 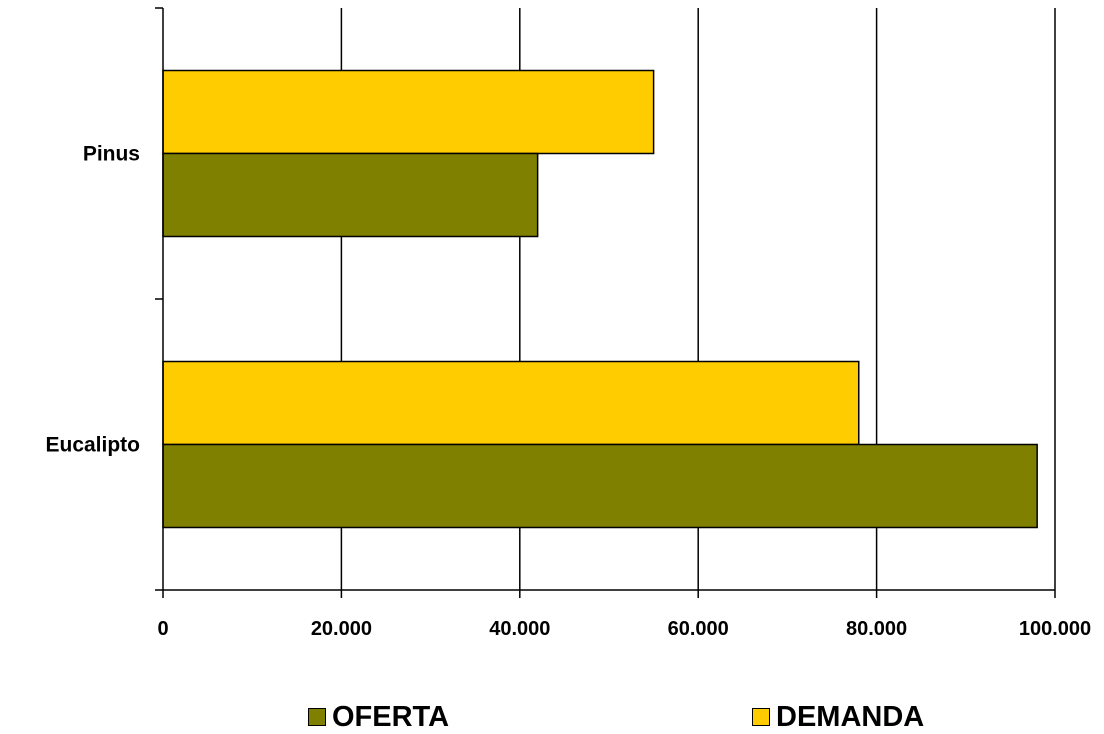 I want to click on x-tick-label: 60.000, so click(x=698, y=629).